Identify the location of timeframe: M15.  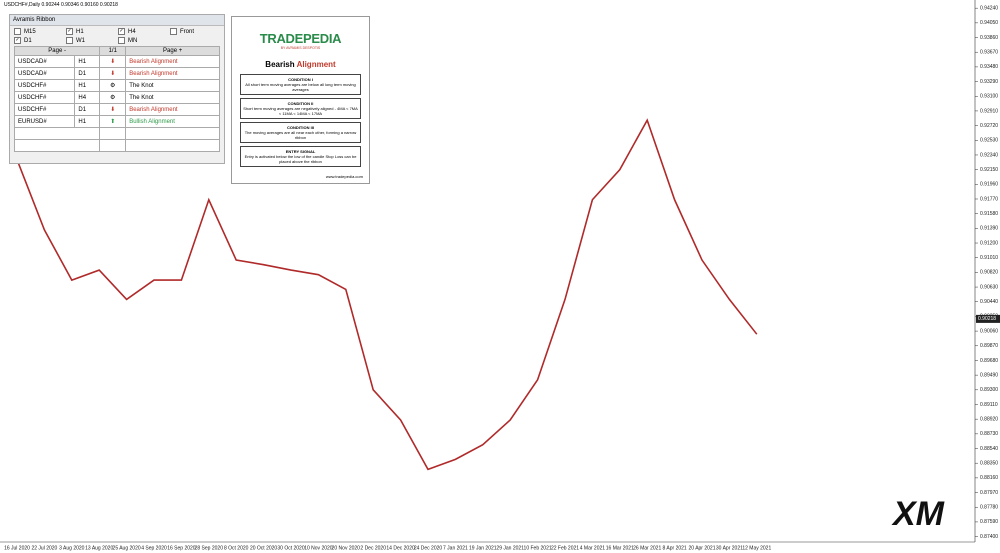
(39, 31).